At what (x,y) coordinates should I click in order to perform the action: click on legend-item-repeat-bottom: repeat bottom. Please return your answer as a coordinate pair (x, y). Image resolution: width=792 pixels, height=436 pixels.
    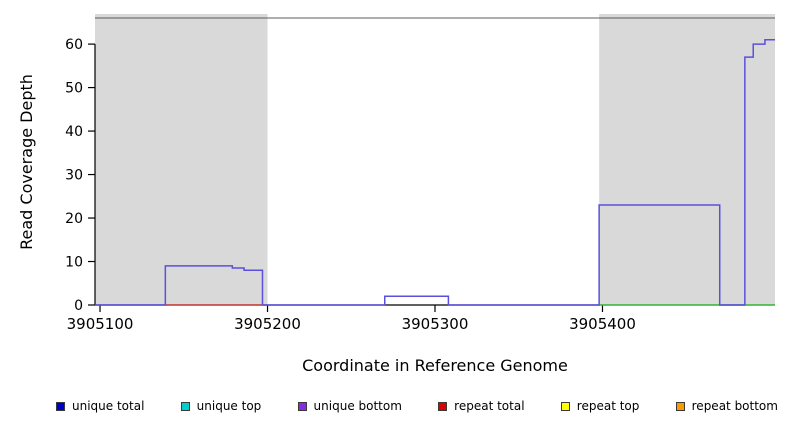
    Looking at the image, I should click on (726, 406).